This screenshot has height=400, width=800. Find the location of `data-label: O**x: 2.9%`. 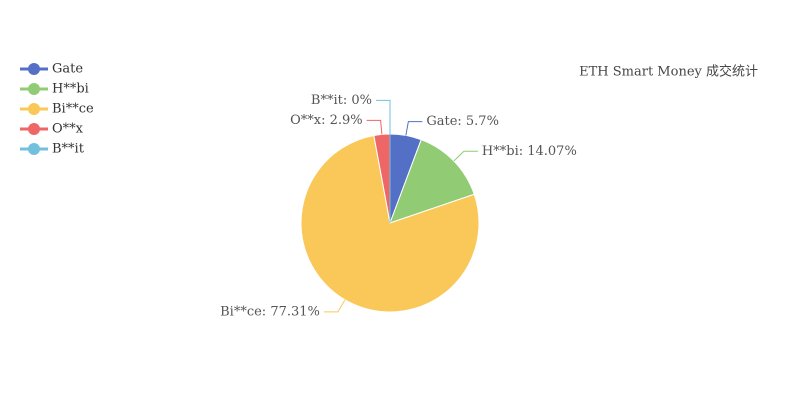

data-label: O**x: 2.9% is located at coordinates (326, 120).